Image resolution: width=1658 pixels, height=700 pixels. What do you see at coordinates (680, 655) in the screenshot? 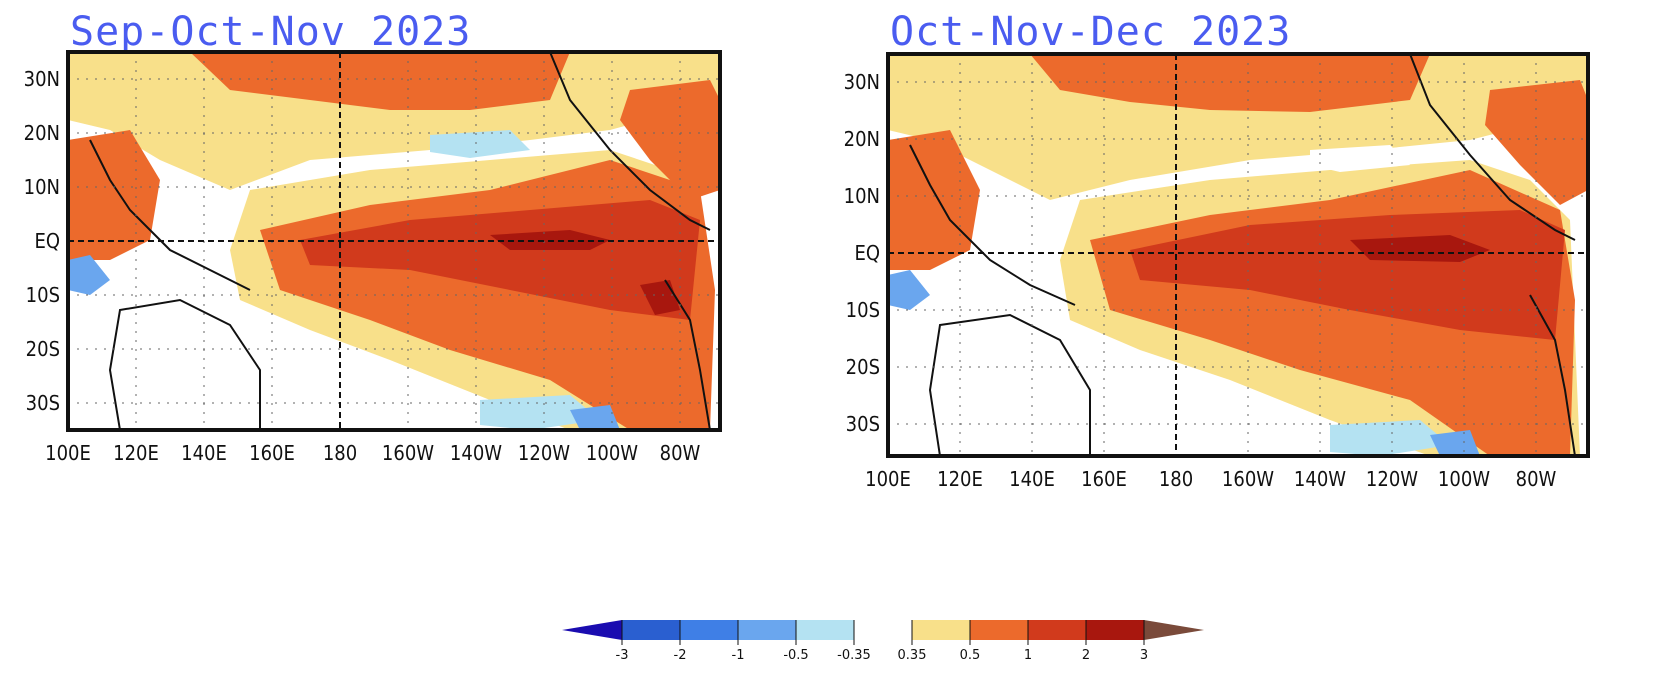
I see `colorbar-label: -2` at bounding box center [680, 655].